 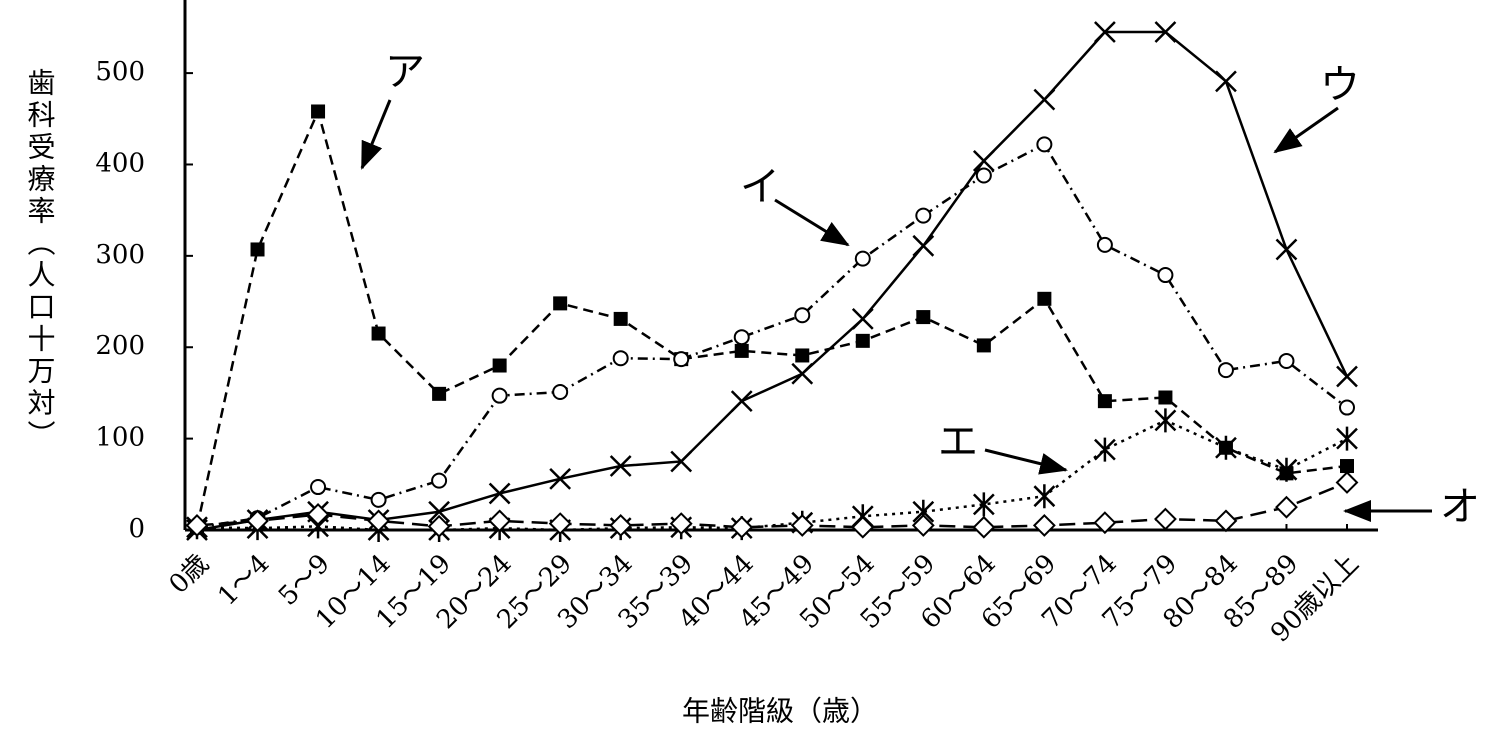 What do you see at coordinates (120, 346) in the screenshot?
I see `y-tick-label: 200` at bounding box center [120, 346].